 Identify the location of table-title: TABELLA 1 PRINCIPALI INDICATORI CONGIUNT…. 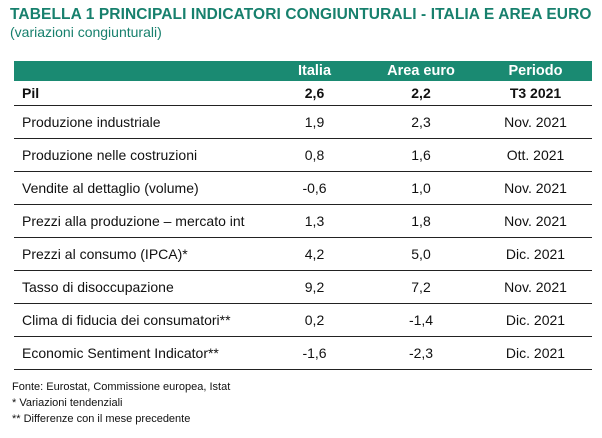
(301, 14).